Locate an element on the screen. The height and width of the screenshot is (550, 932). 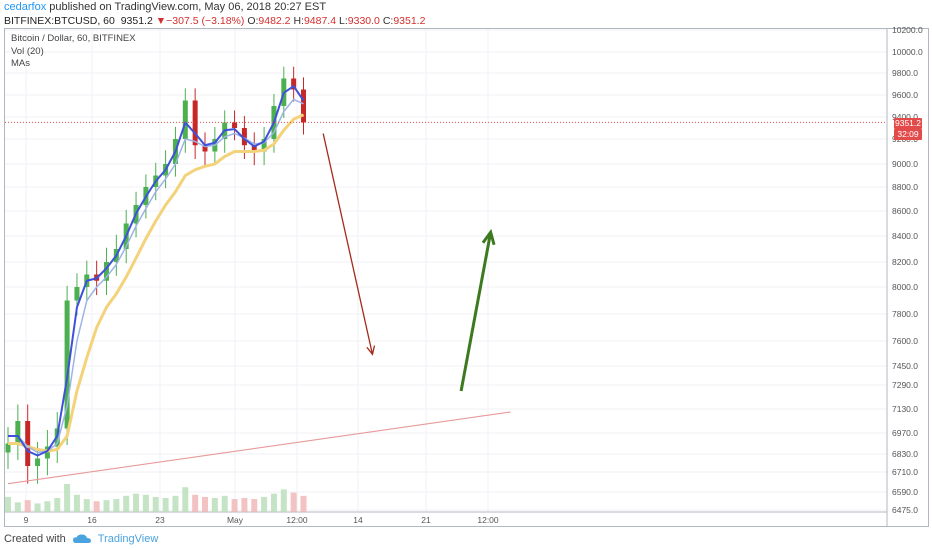
y-tick-label: 10200.0 is located at coordinates (907, 30).